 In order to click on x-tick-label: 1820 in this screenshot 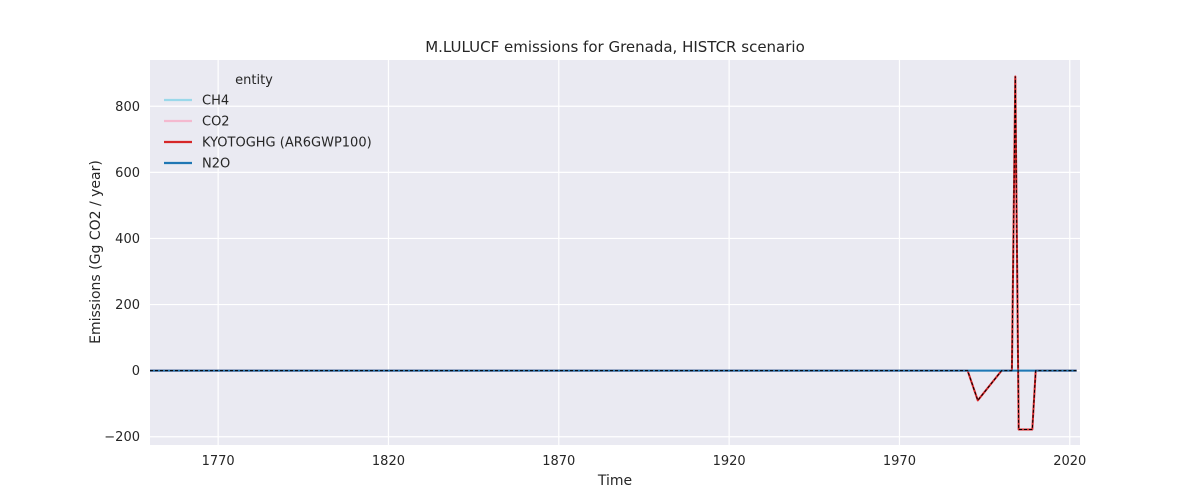, I will do `click(388, 461)`.